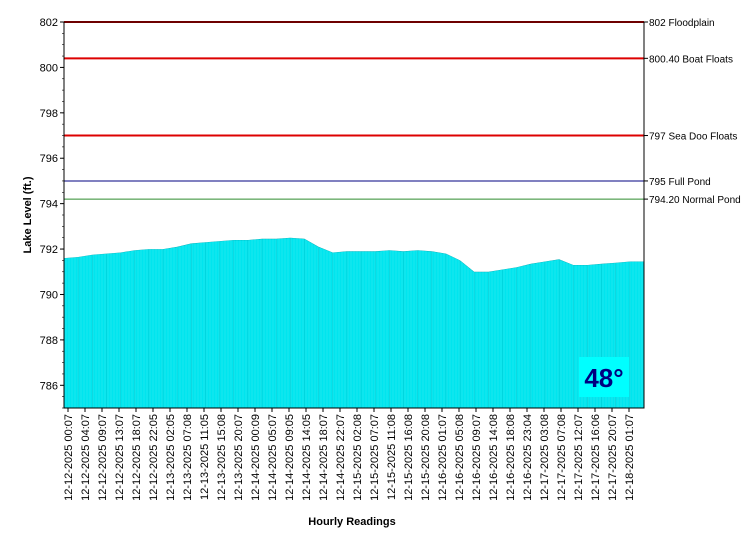  I want to click on temperature-badge-background, so click(604, 377).